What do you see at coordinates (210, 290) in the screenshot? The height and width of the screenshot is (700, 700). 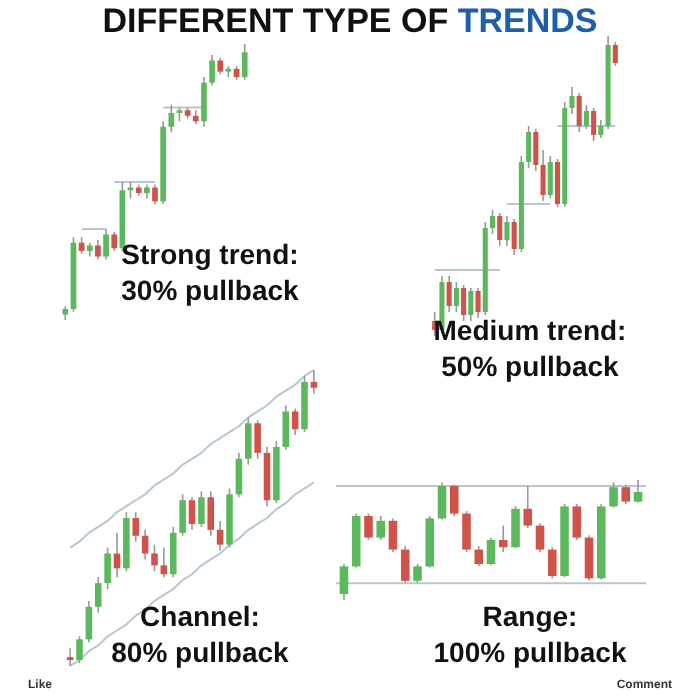 I see `annotation: 30% pullback` at bounding box center [210, 290].